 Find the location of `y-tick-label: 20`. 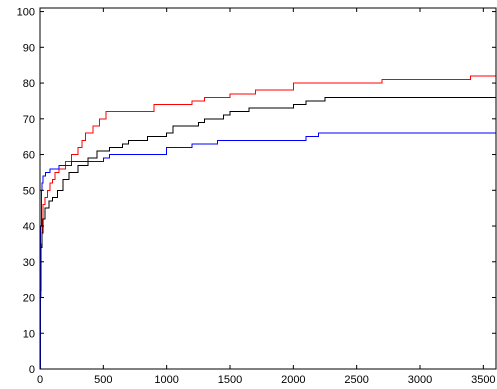

y-tick-label: 20 is located at coordinates (29, 299).